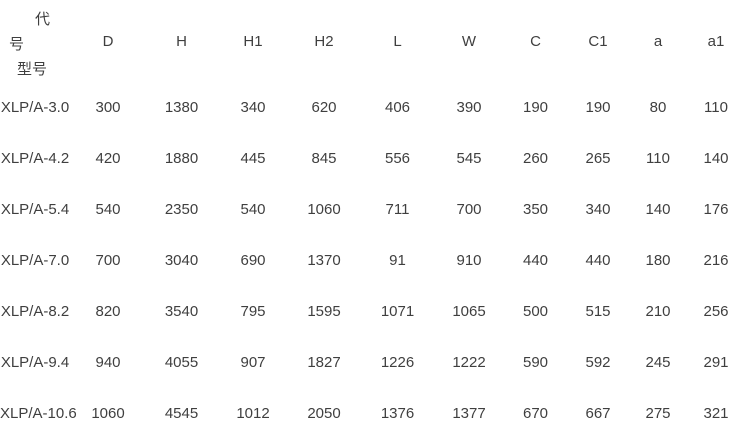  What do you see at coordinates (535, 260) in the screenshot?
I see `cell-C: 440` at bounding box center [535, 260].